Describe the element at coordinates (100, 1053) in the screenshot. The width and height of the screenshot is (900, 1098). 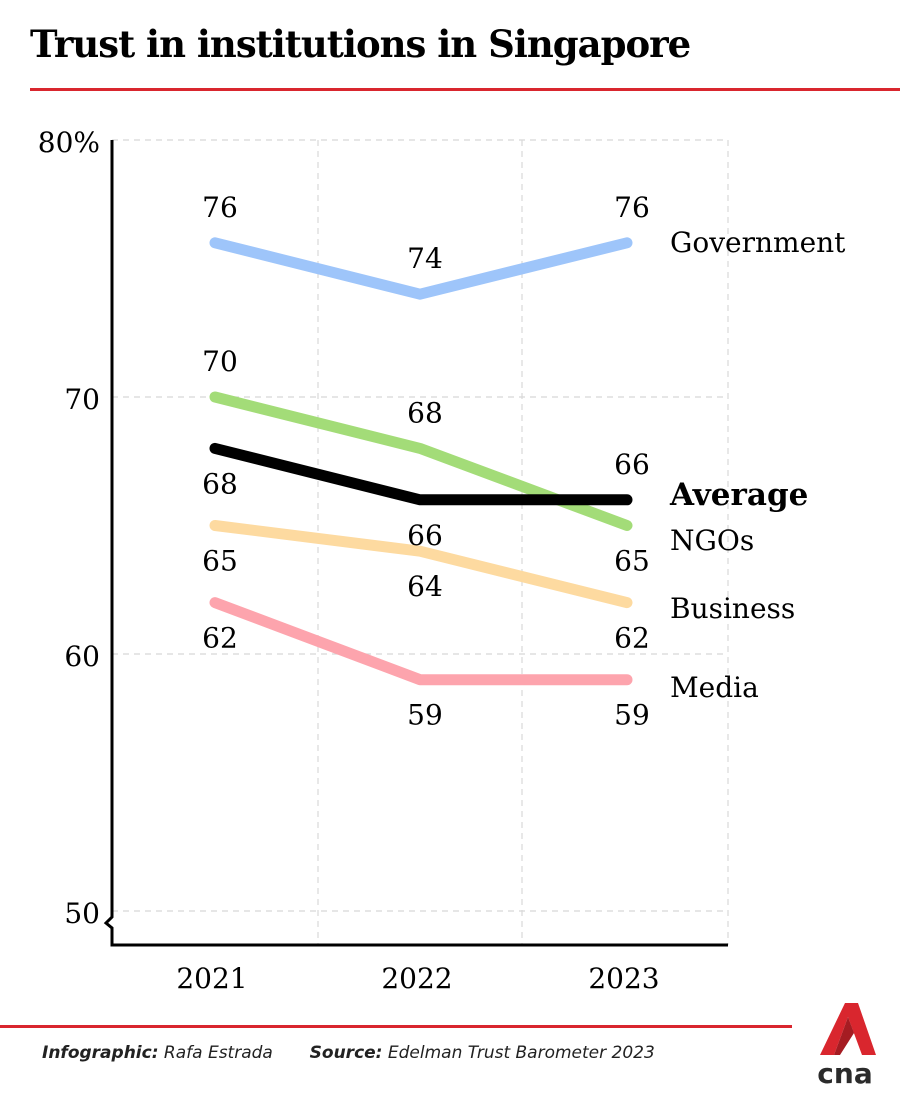
I see `infographic-label: Infographic:` at that location.